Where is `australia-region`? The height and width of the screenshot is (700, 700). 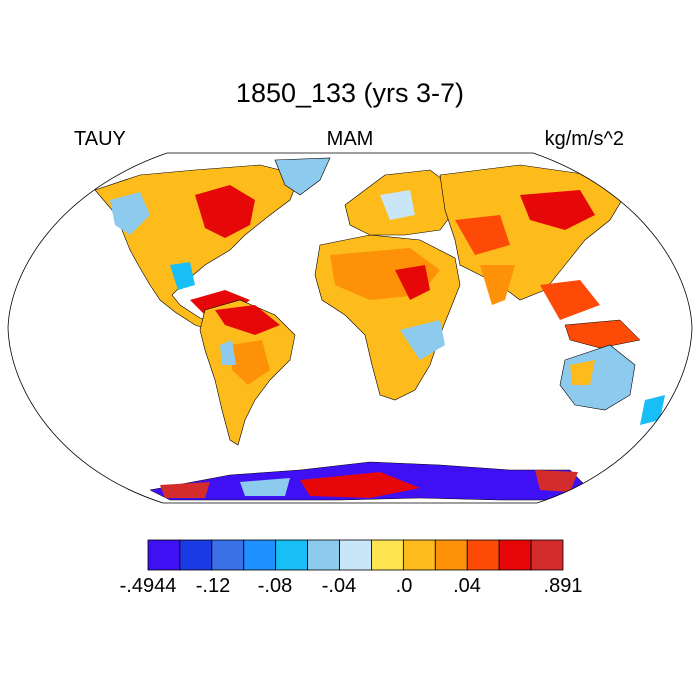
australia-region is located at coordinates (597, 377).